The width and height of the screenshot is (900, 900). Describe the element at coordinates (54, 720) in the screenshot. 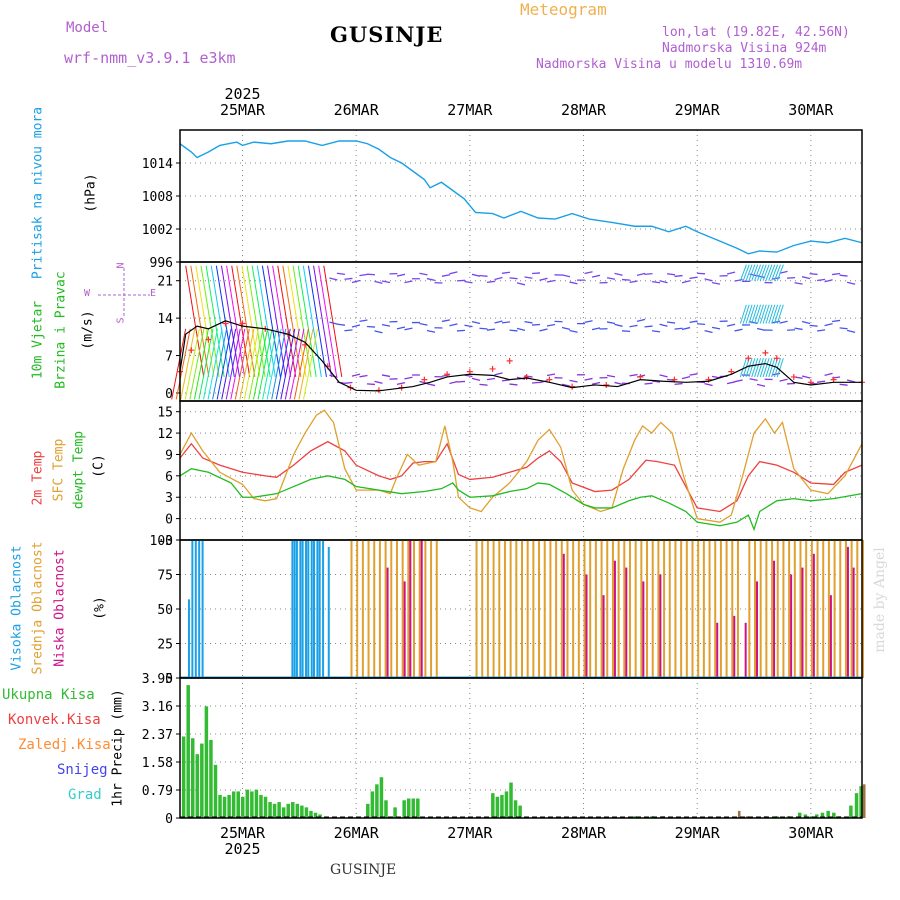

I see `legend-conv-rain: Konvek.Kisa` at that location.